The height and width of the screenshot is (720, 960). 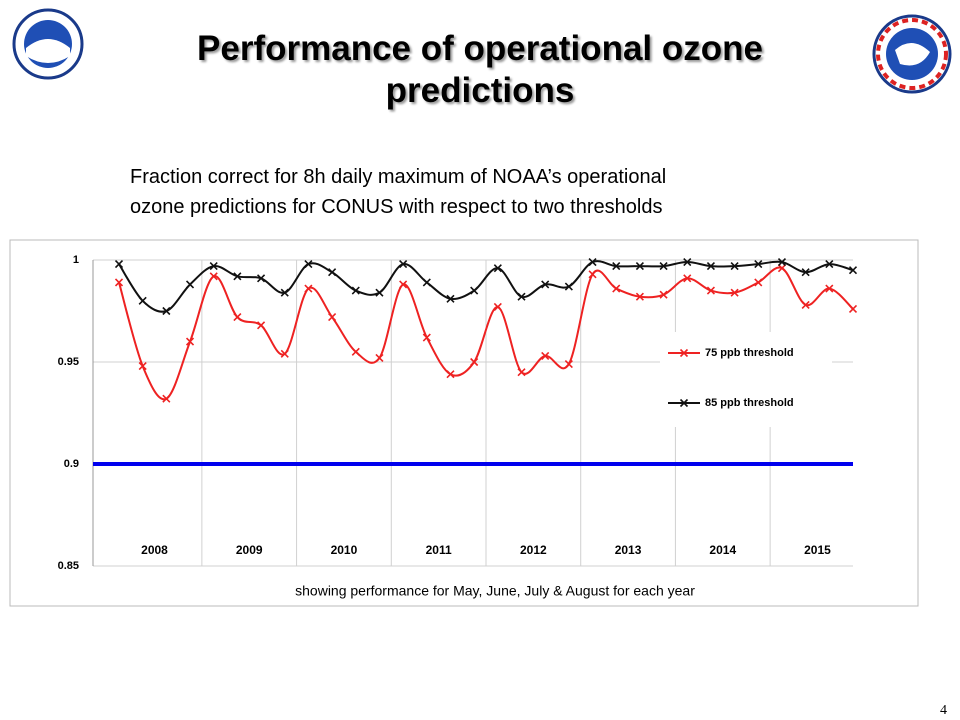 I want to click on y-tick-label: 0.9, so click(x=71, y=464).